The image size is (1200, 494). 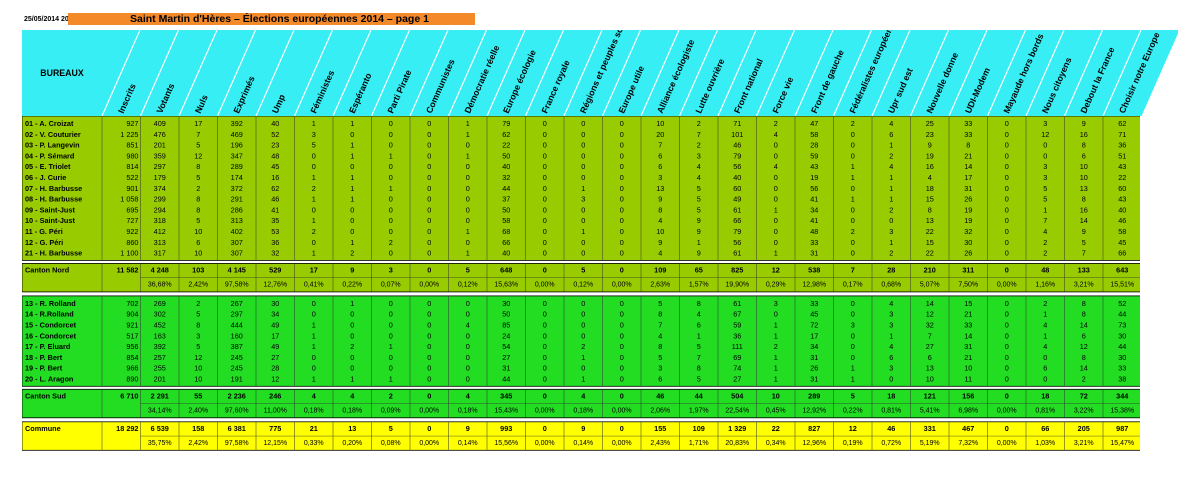 I want to click on table-cell: 8, so click(x=198, y=166).